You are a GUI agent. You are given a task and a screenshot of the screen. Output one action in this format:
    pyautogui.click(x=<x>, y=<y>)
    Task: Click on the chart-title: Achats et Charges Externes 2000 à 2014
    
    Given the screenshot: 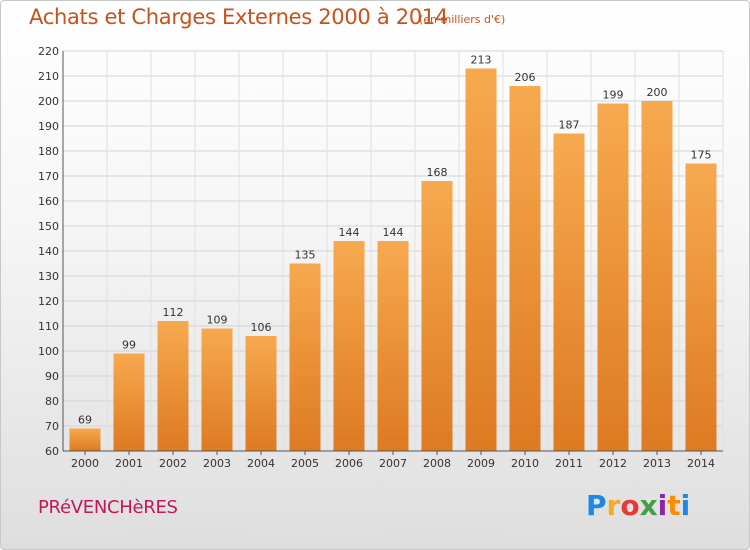 What is the action you would take?
    pyautogui.click(x=239, y=17)
    